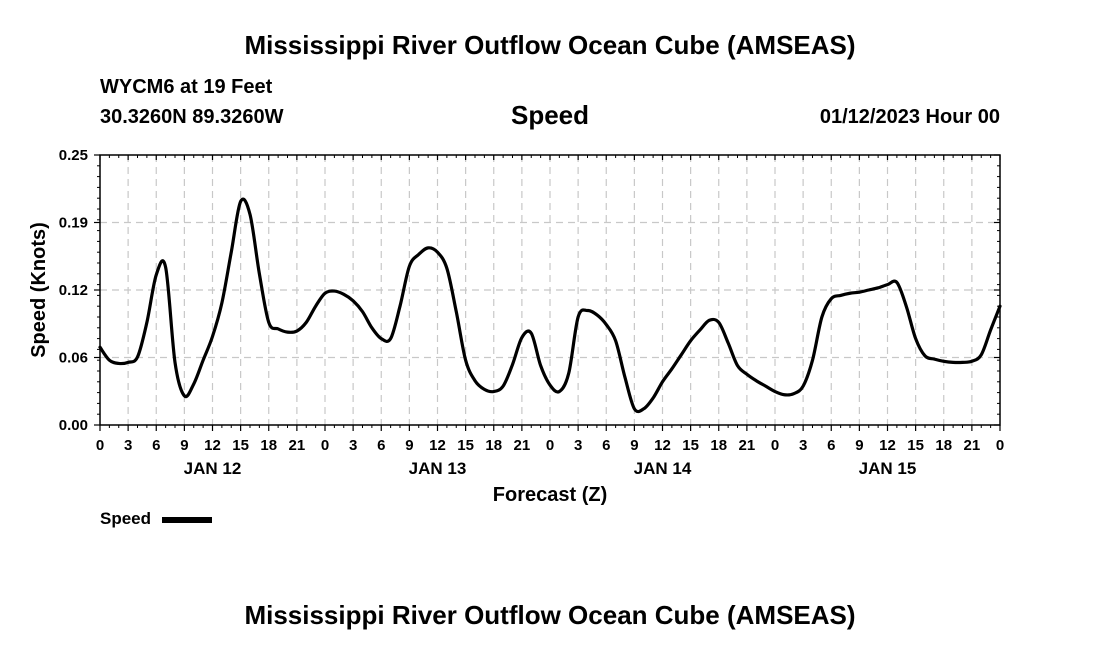  I want to click on y-axis-title: Speed (Knots), so click(39, 290).